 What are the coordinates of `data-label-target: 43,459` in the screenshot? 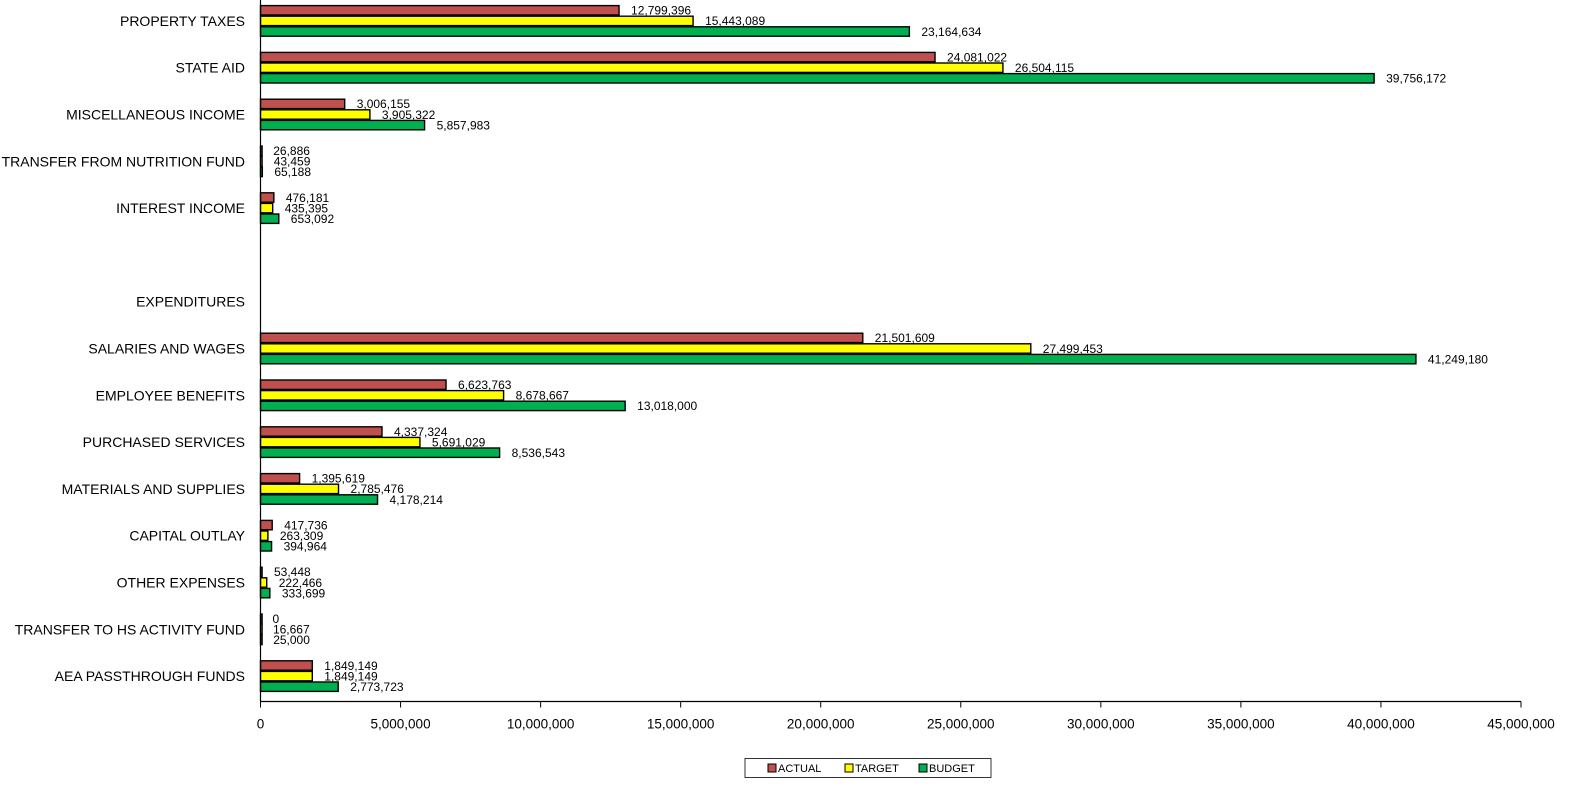 It's located at (292, 162).